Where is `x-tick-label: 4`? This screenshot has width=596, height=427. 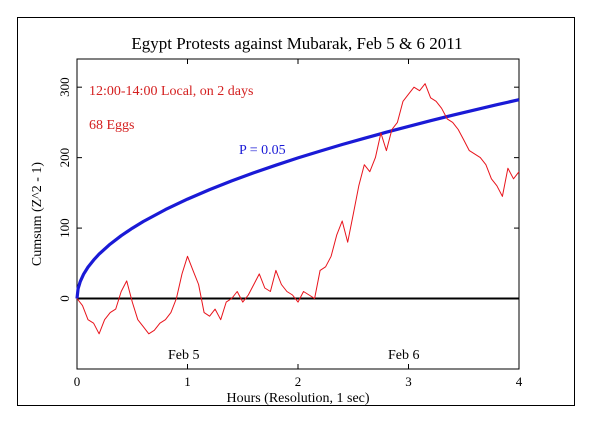
x-tick-label: 4 is located at coordinates (519, 381).